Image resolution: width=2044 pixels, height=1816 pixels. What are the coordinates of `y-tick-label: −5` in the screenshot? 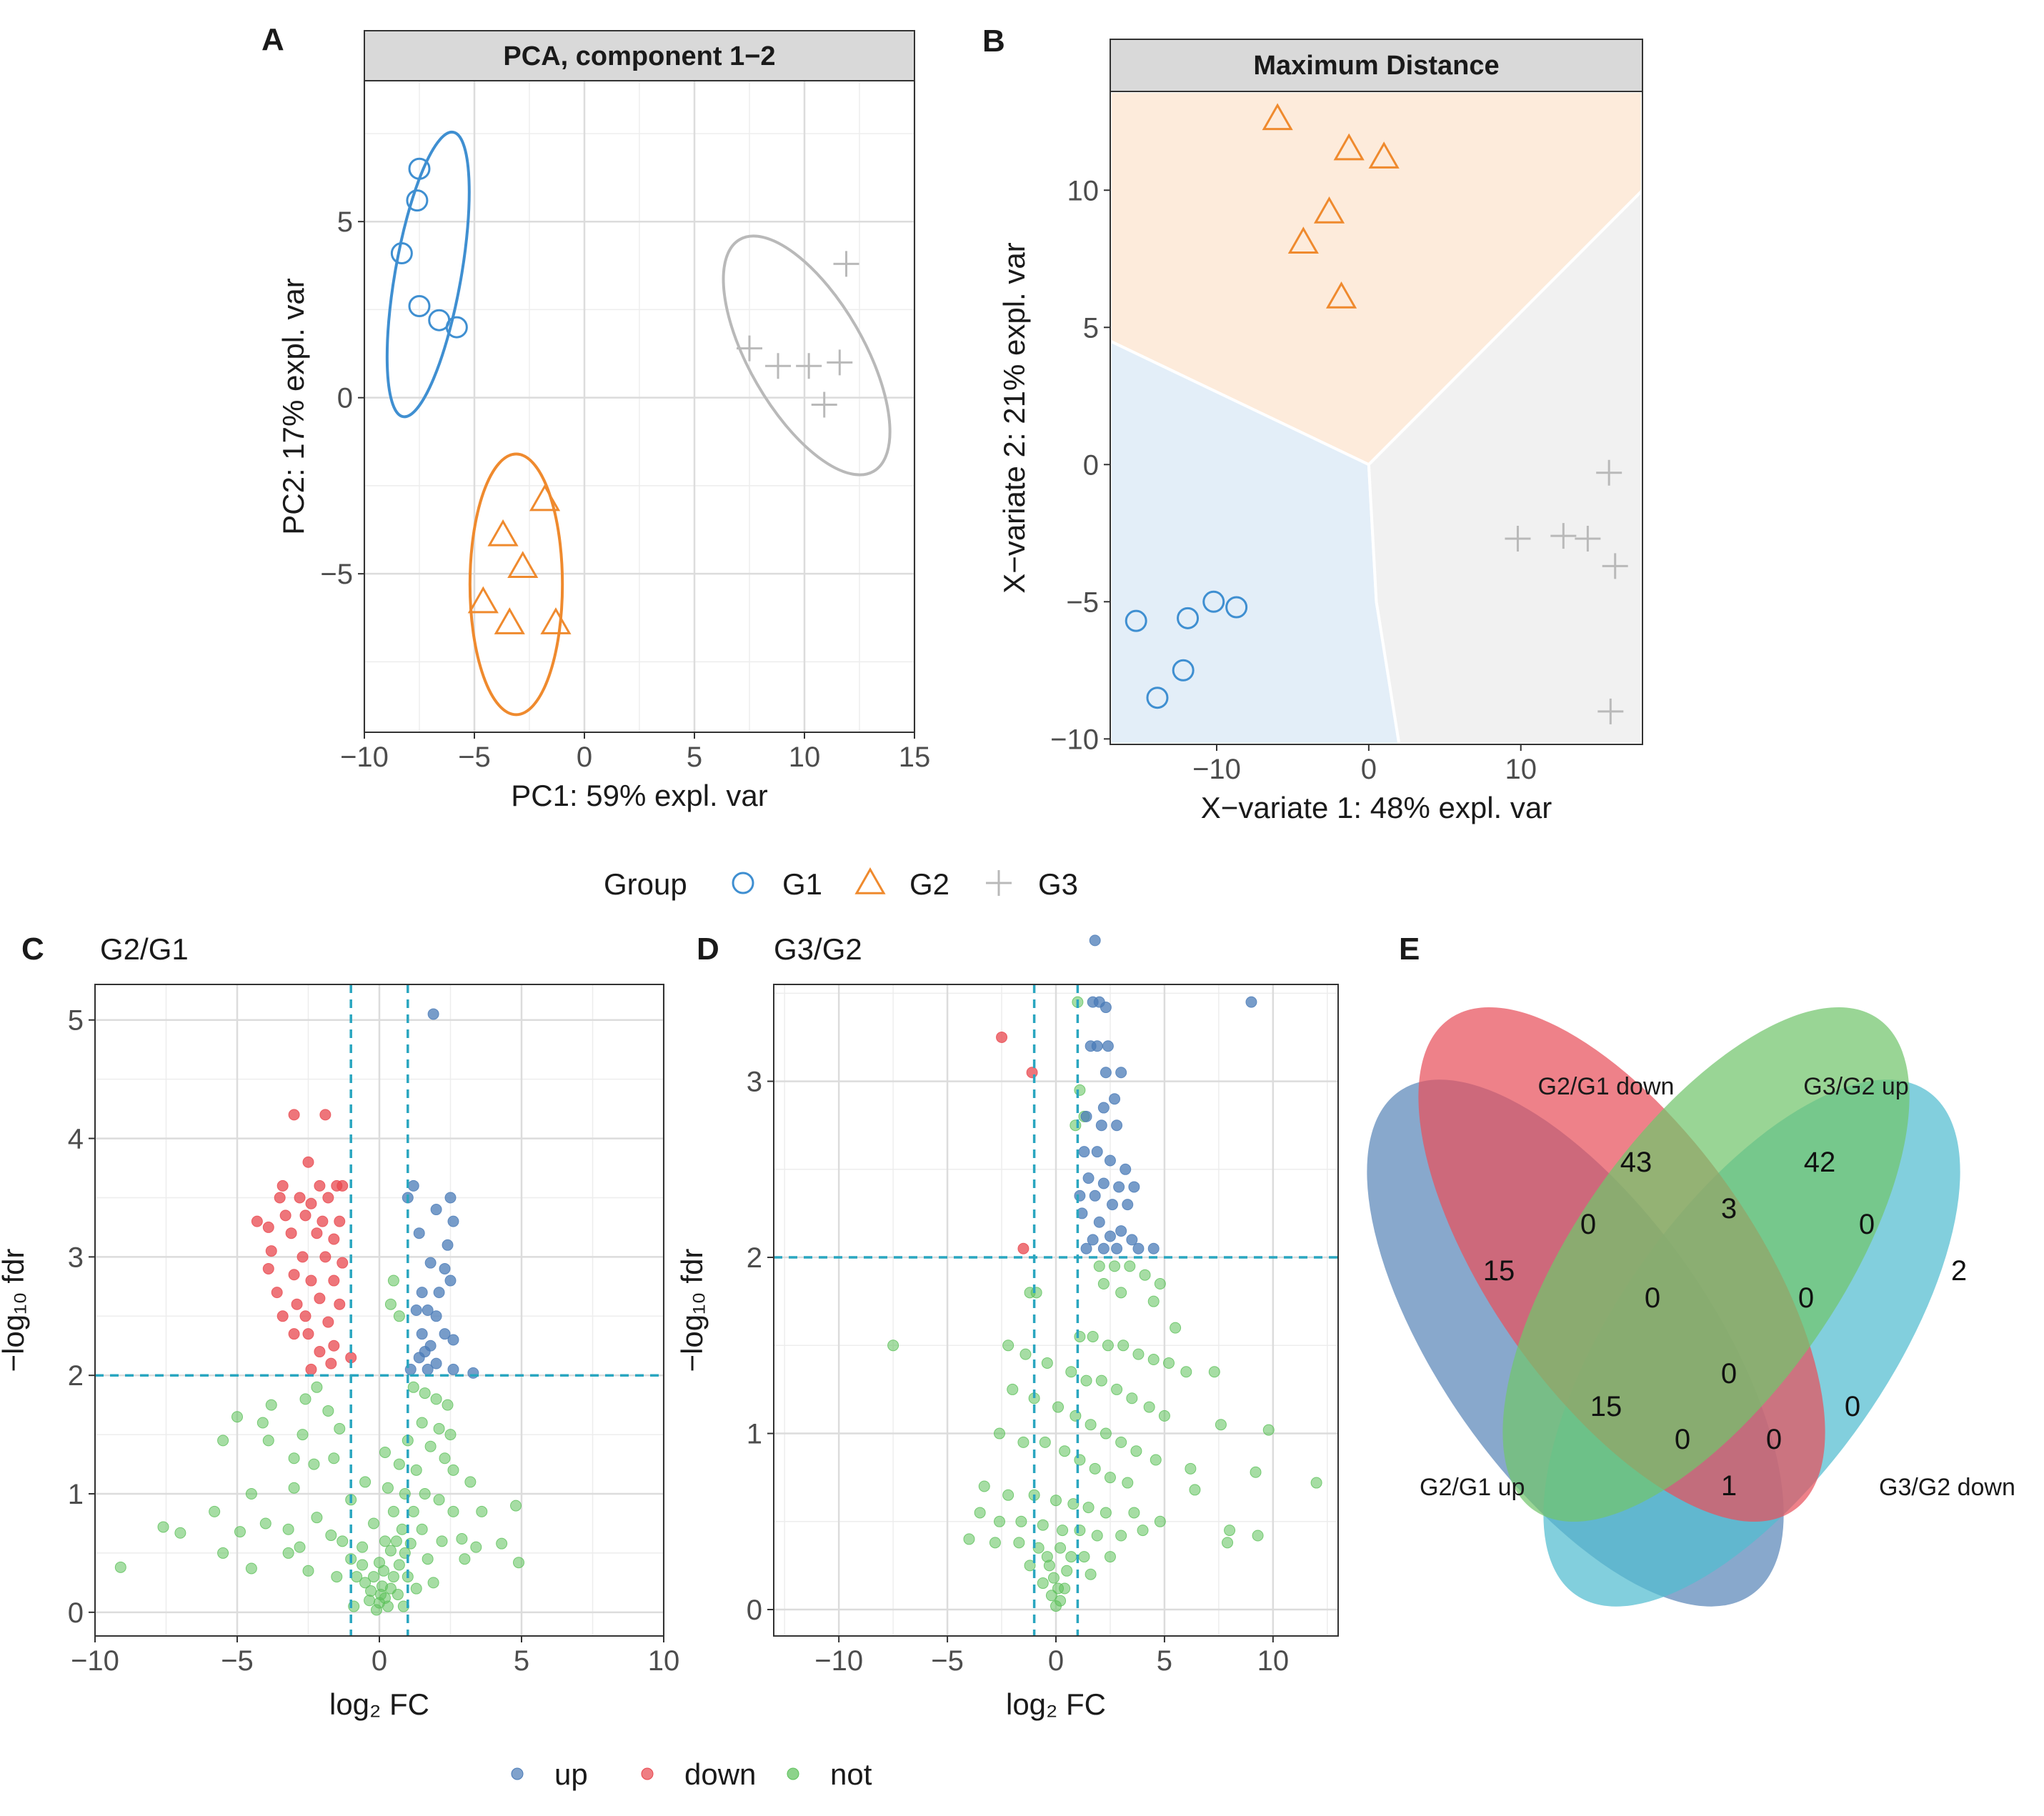 It's located at (336, 574).